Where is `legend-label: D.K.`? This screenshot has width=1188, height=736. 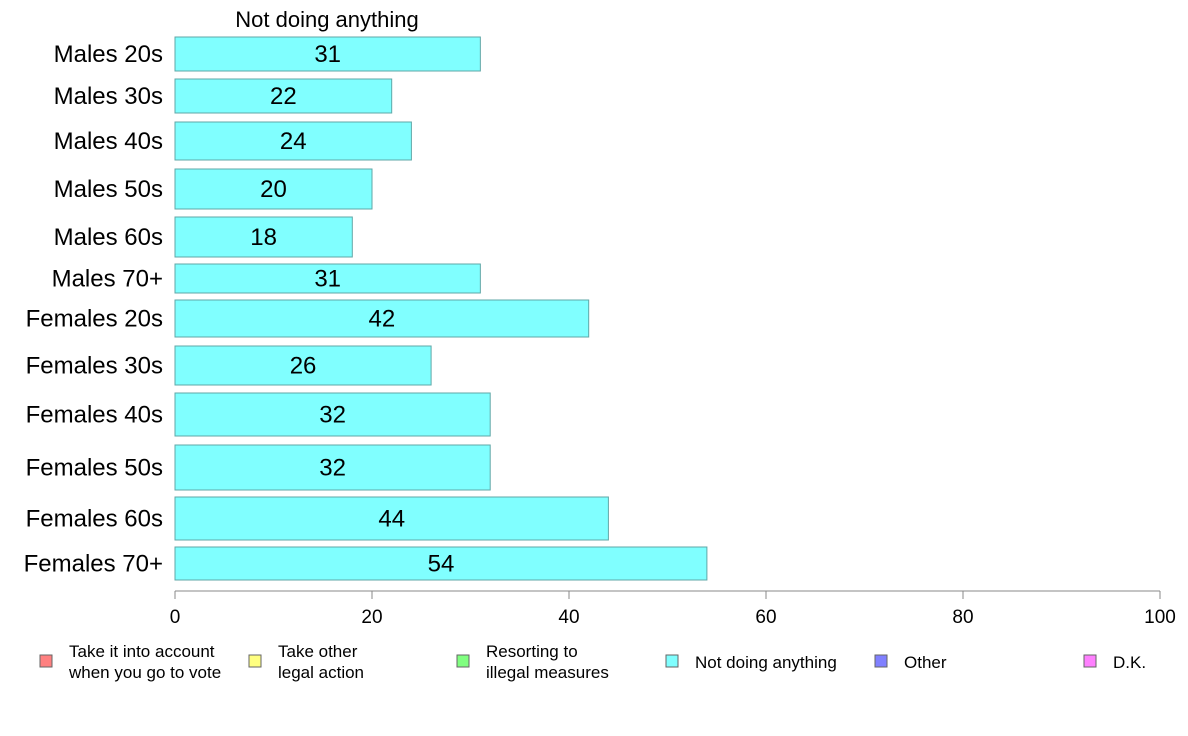 legend-label: D.K. is located at coordinates (1129, 662).